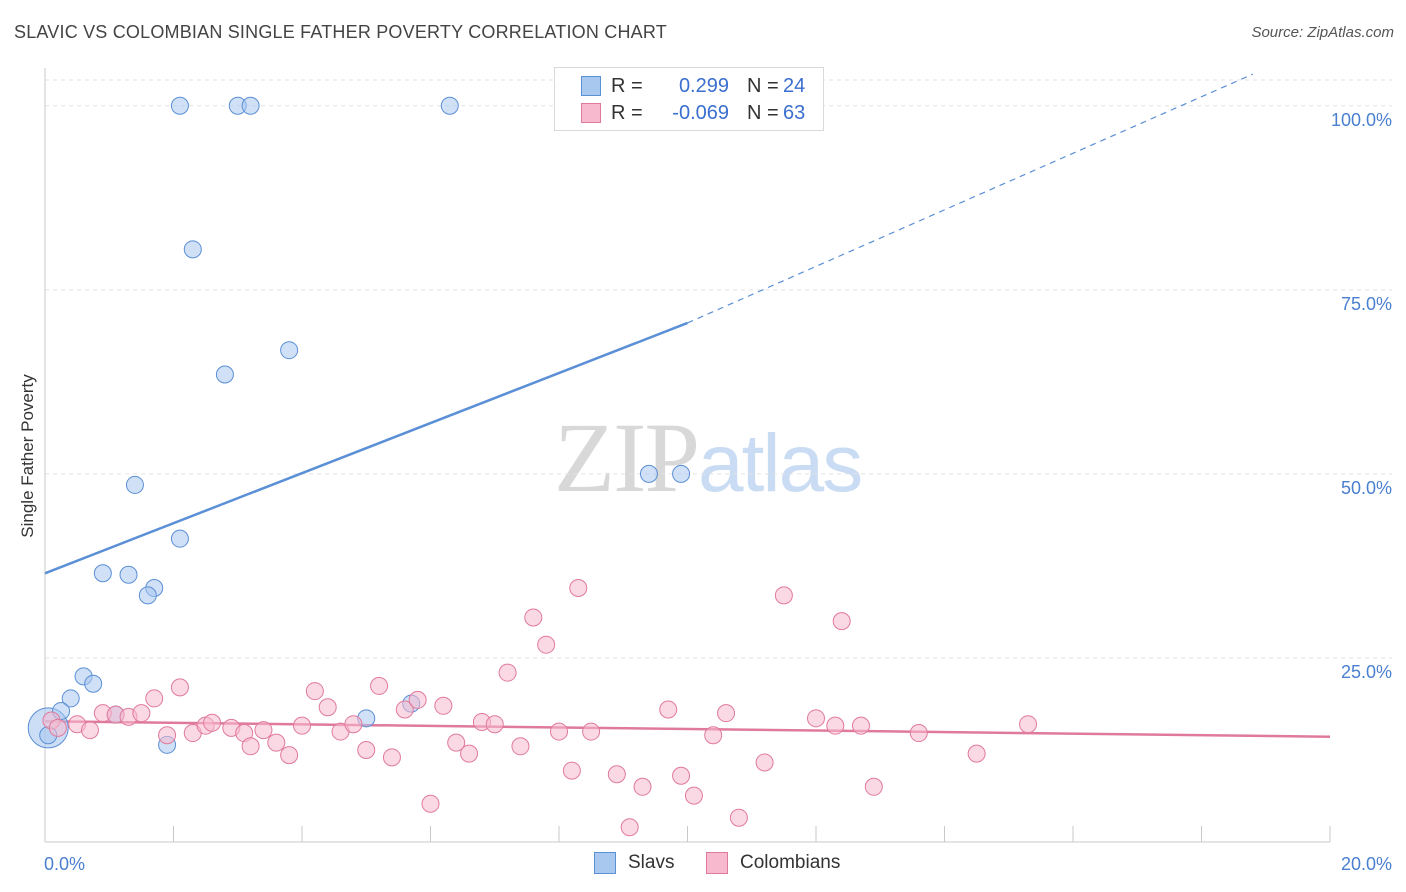 Image resolution: width=1406 pixels, height=892 pixels. What do you see at coordinates (1366, 488) in the screenshot?
I see `y-tick-label-50: 50.0%` at bounding box center [1366, 488].